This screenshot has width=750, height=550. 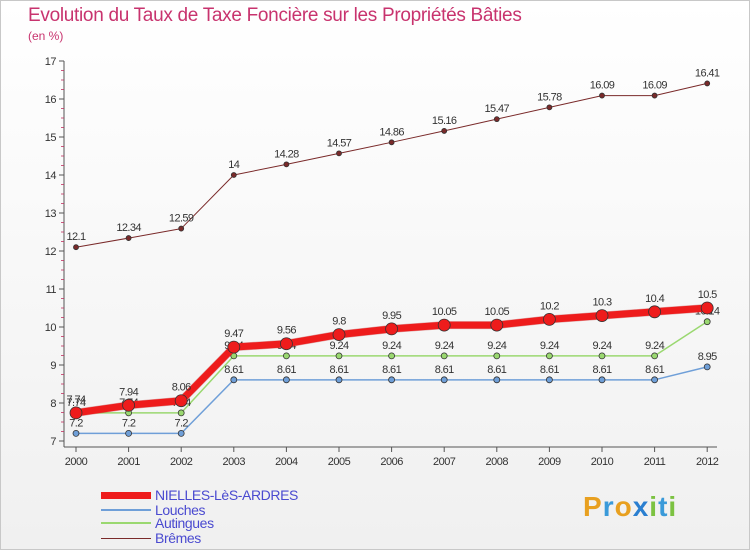 I want to click on data-label: 12.34, so click(x=128, y=228).